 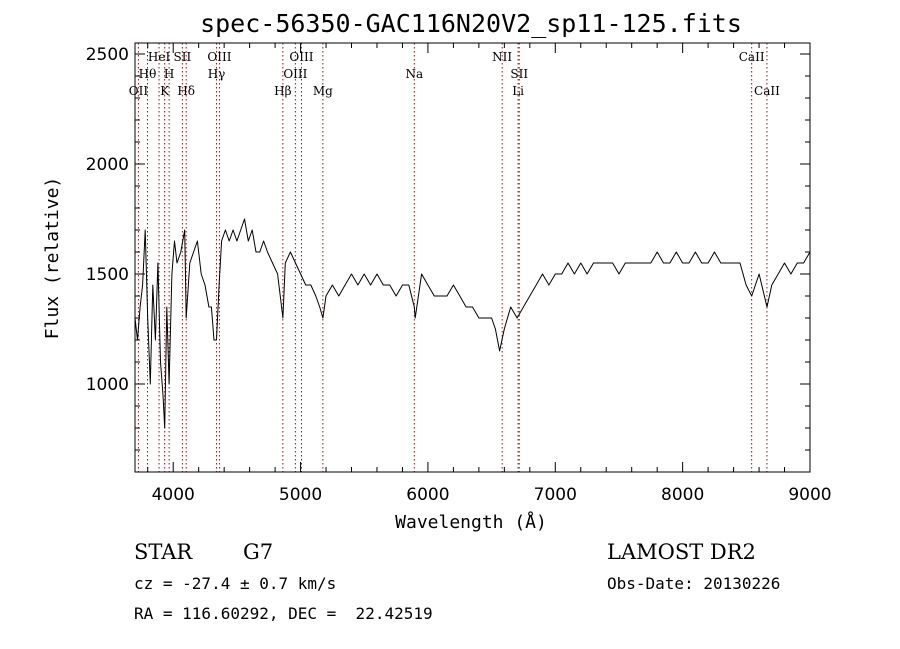 I want to click on y-axis-label: Flux (relative), so click(x=52, y=258).